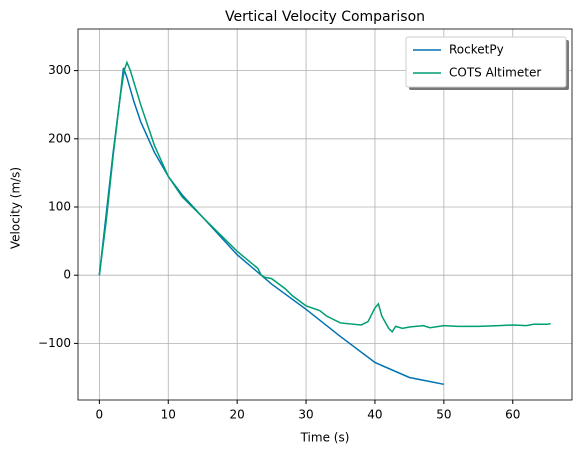  I want to click on x-tick-label: 0, so click(100, 415).